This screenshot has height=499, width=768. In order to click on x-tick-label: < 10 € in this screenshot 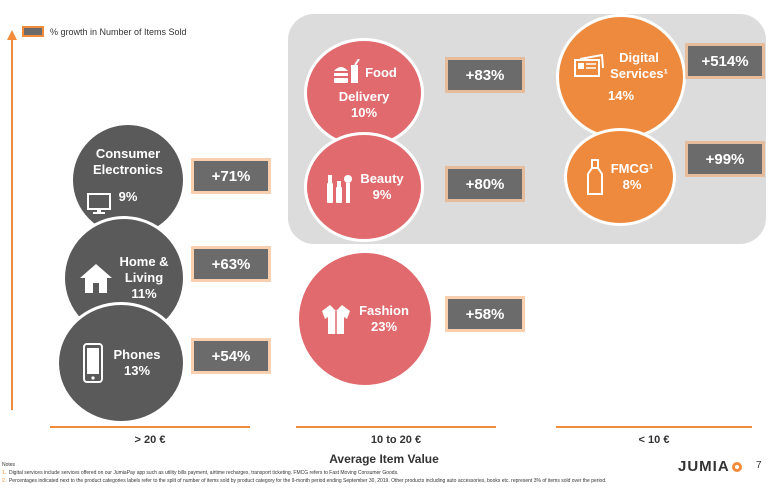, I will do `click(654, 440)`.